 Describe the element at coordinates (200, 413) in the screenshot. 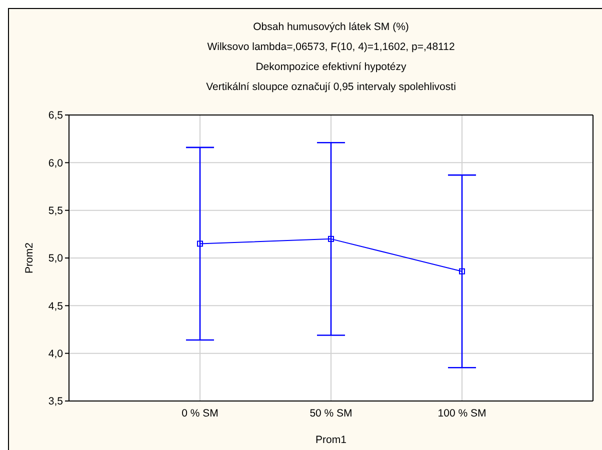

I see `x-tick-label: 0 % SM` at that location.